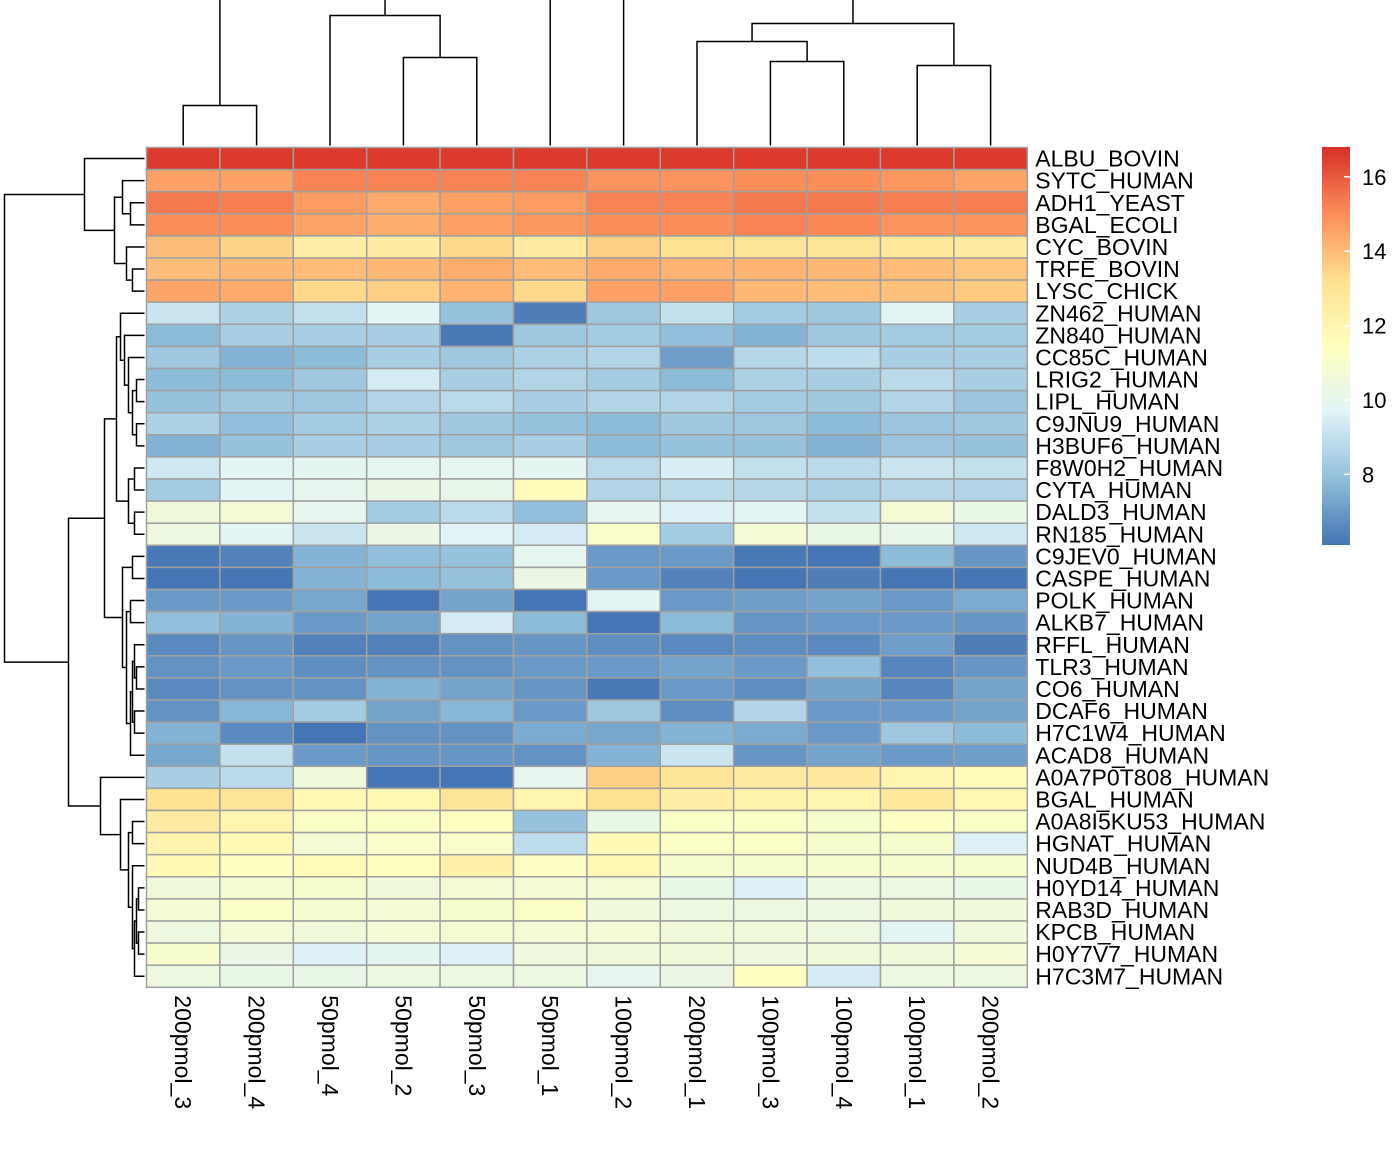 Image resolution: width=1400 pixels, height=1157 pixels. Describe the element at coordinates (1106, 225) in the screenshot. I see `row-label: BGAL_ECOLI` at that location.